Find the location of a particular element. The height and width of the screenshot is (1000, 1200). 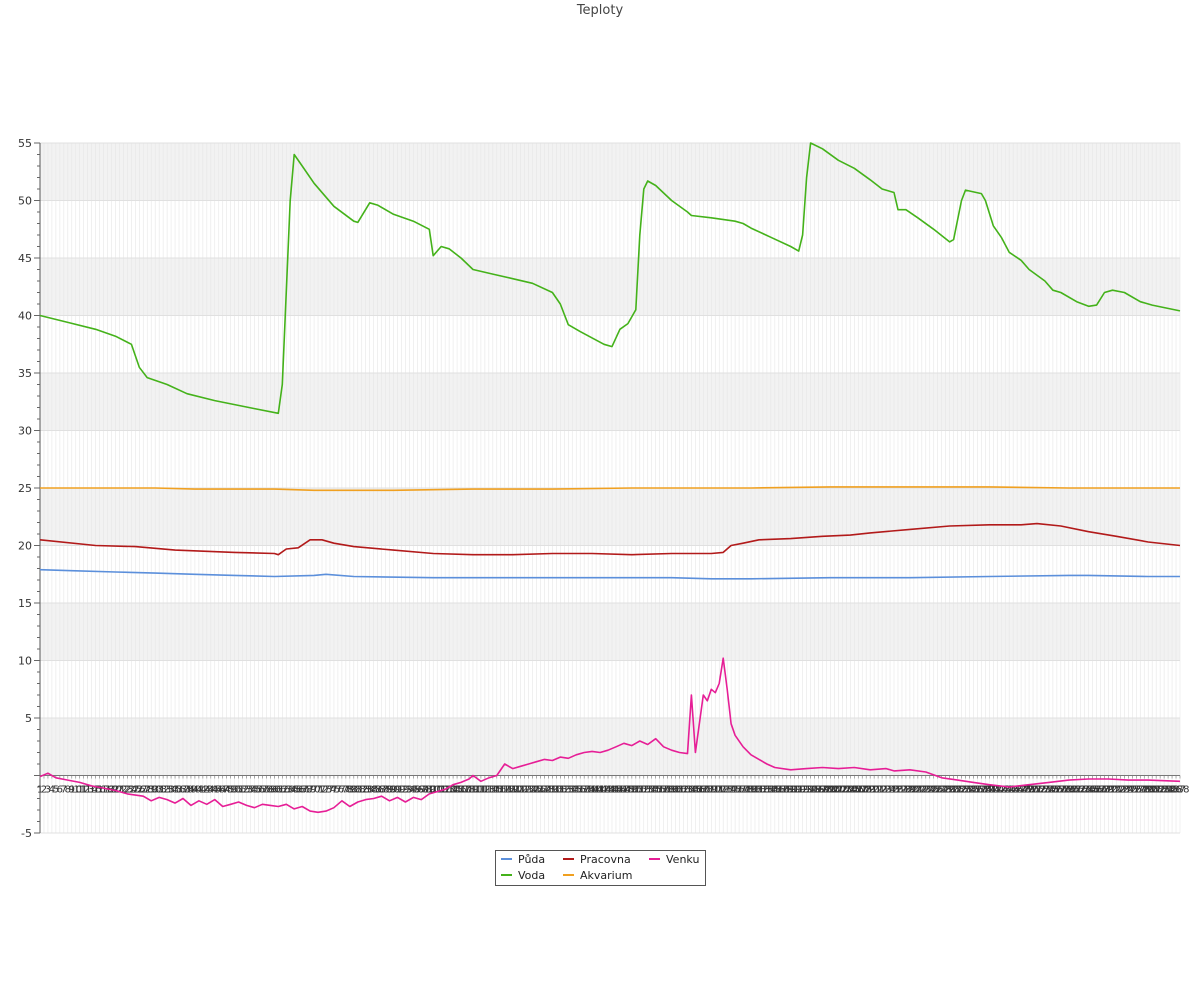

y-tick-label: 35 is located at coordinates (25, 373).